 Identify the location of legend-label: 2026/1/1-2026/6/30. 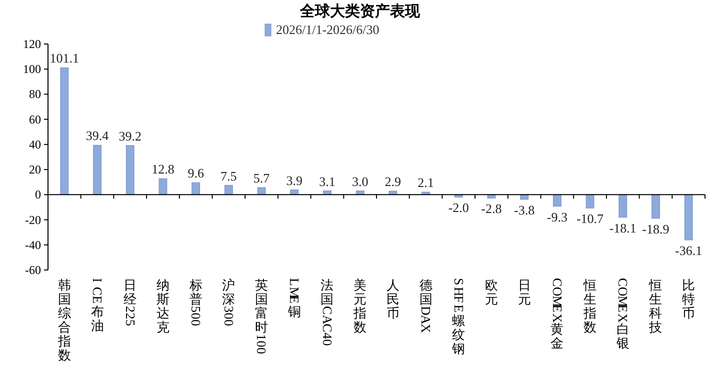
(328, 29).